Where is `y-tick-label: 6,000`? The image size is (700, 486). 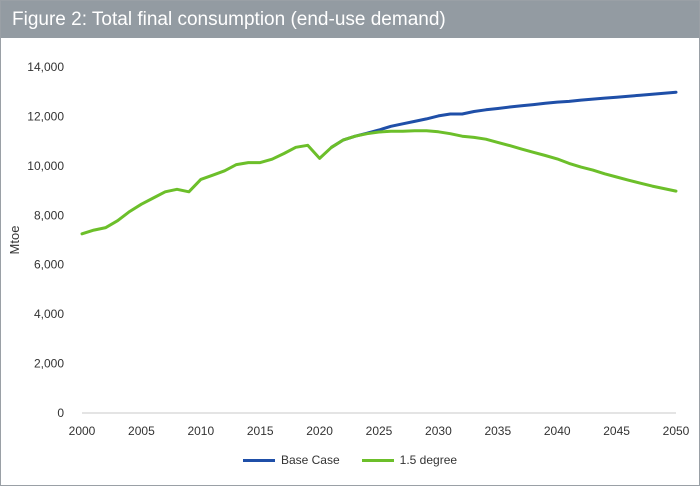
y-tick-label: 6,000 is located at coordinates (49, 265).